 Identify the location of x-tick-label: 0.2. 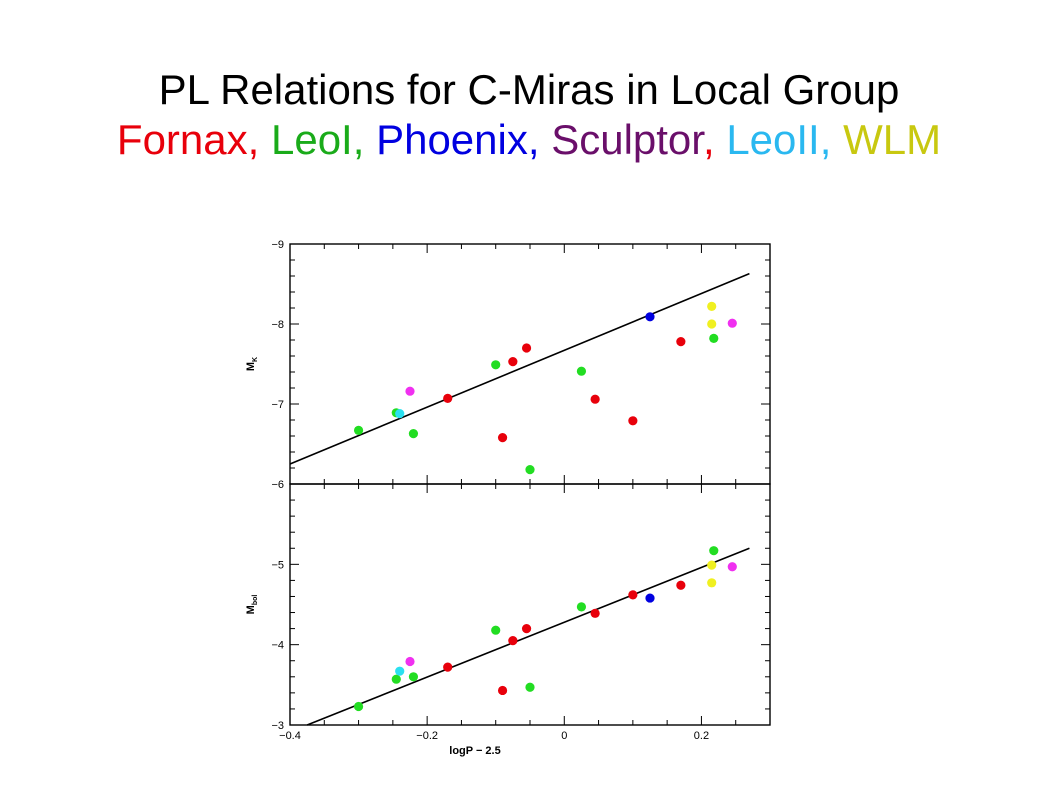
(701, 736).